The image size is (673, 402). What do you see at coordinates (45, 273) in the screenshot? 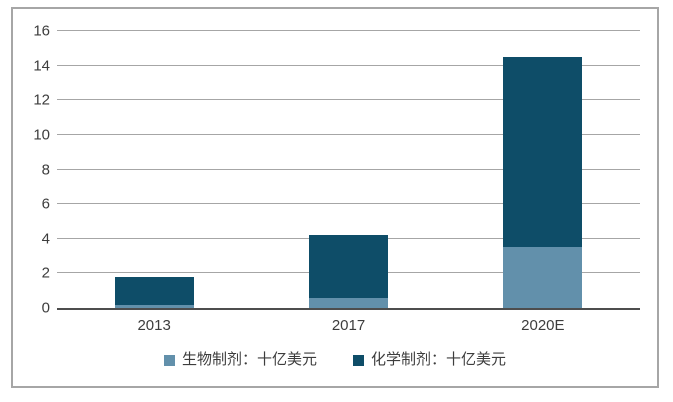
I see `y-axis-tick-label: 2` at bounding box center [45, 273].